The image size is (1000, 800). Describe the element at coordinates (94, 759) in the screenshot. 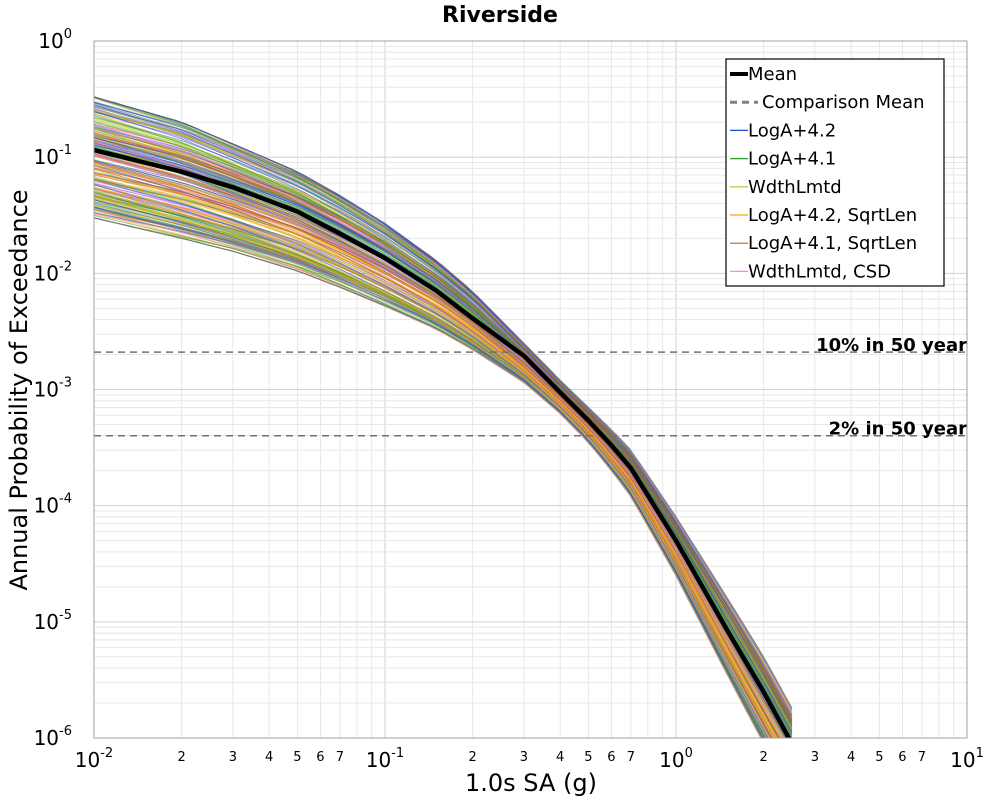

I see `x-tick-label: 10⁻²` at that location.